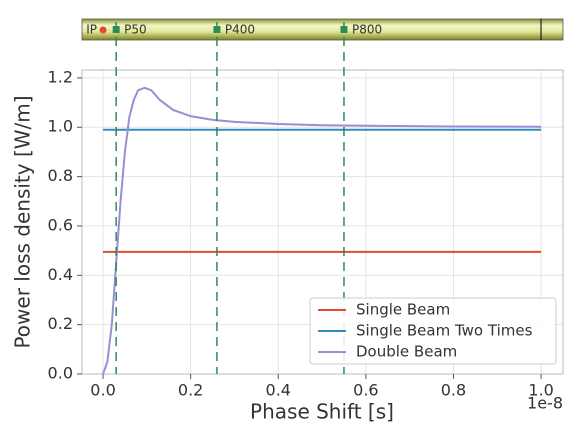 This screenshot has width=575, height=434. Describe the element at coordinates (403, 310) in the screenshot. I see `legend-label: Single Beam` at that location.